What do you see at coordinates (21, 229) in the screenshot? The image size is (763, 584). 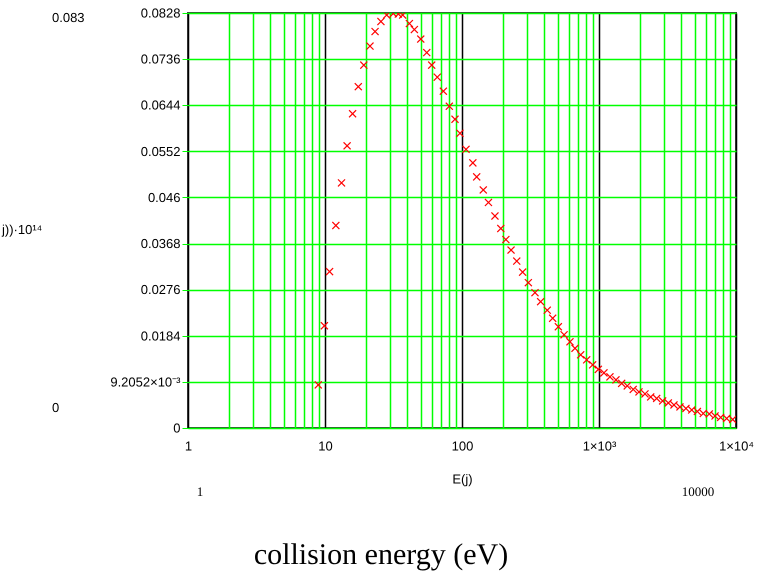 I see `text: j))·10¹⁴` at bounding box center [21, 229].